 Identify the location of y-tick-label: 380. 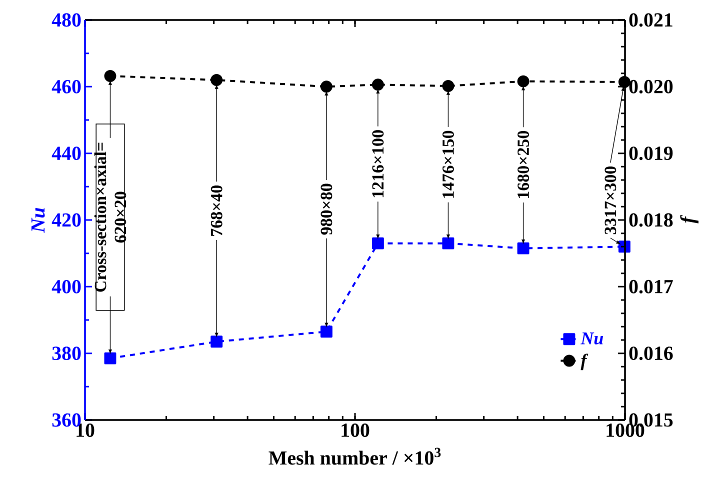
(66, 353).